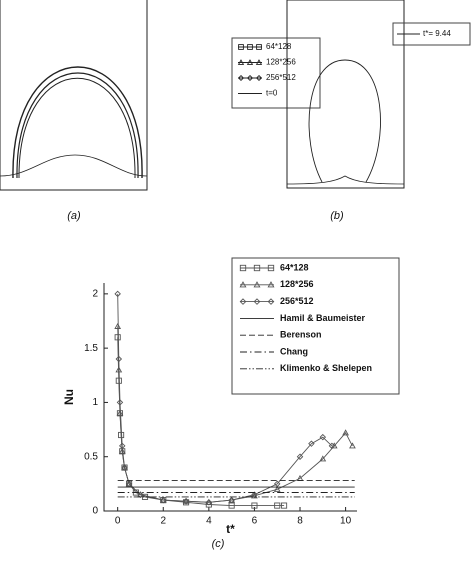  What do you see at coordinates (74, 165) in the screenshot?
I see `initial-interface` at bounding box center [74, 165].